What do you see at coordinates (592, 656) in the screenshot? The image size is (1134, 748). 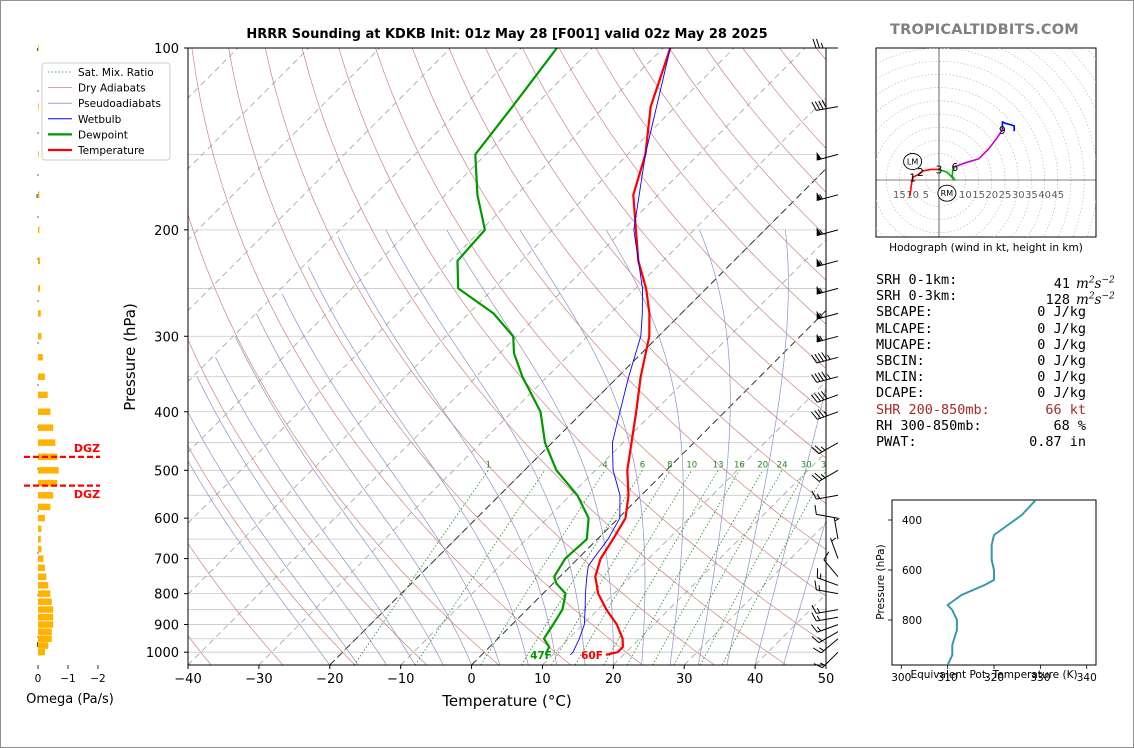 I see `surface-temperature-label: 60F` at bounding box center [592, 656].